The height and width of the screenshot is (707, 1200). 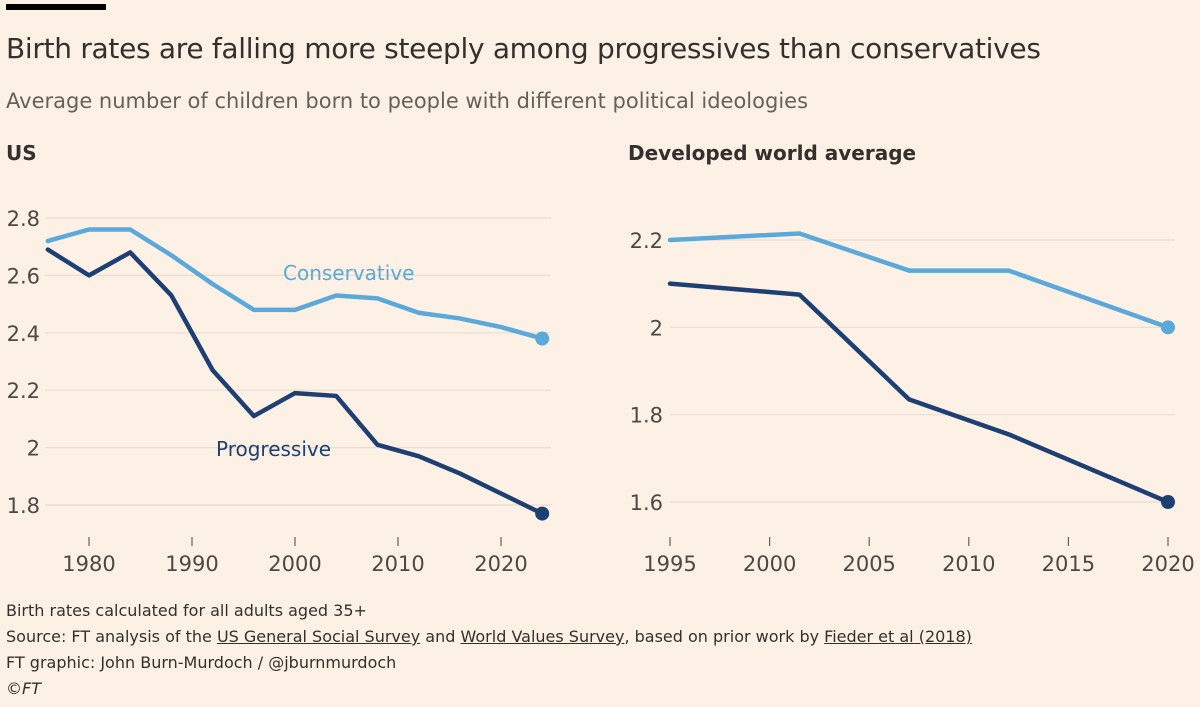 I want to click on y-tick-label: 1.6, so click(x=646, y=503).